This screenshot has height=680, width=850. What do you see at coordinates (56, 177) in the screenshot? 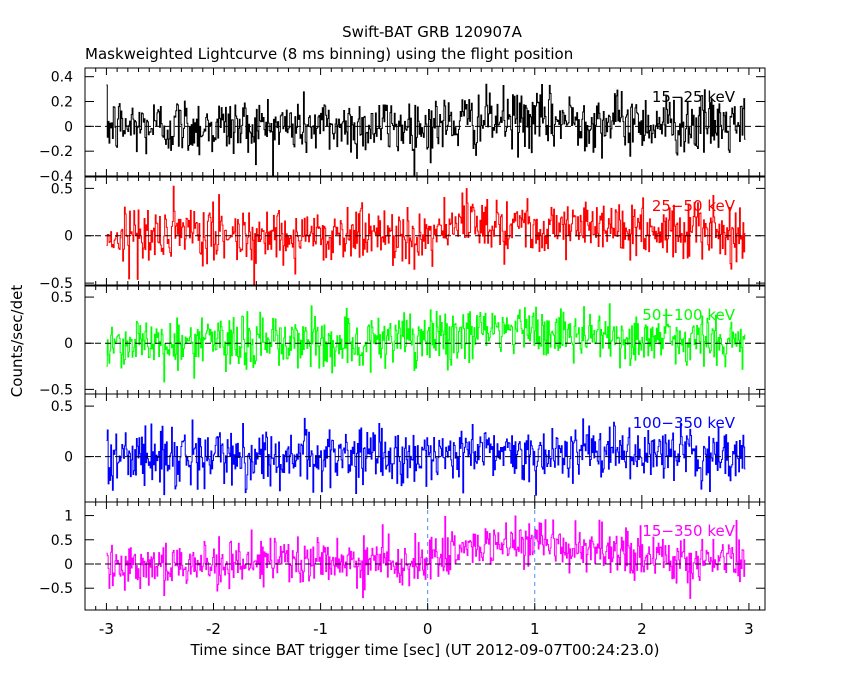
I see `y-tick-label: −0.4` at bounding box center [56, 177].